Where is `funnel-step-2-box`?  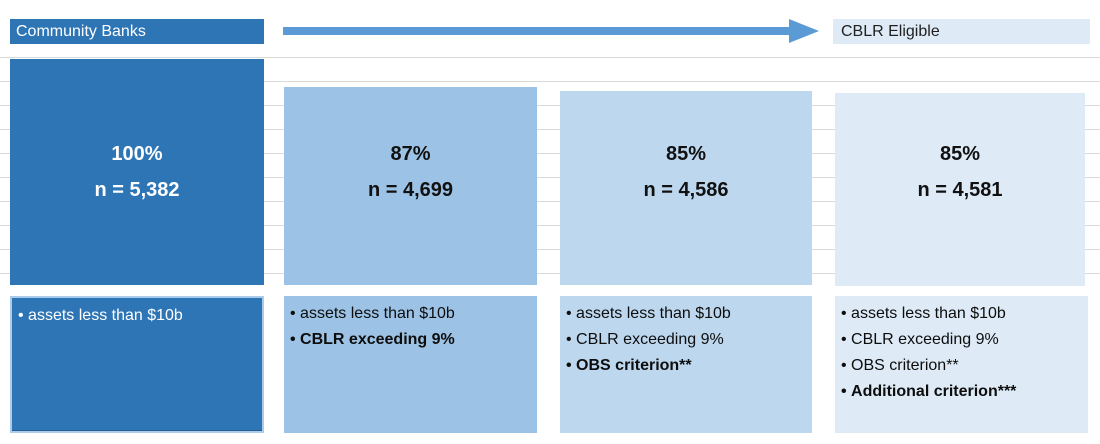 funnel-step-2-box is located at coordinates (410, 186).